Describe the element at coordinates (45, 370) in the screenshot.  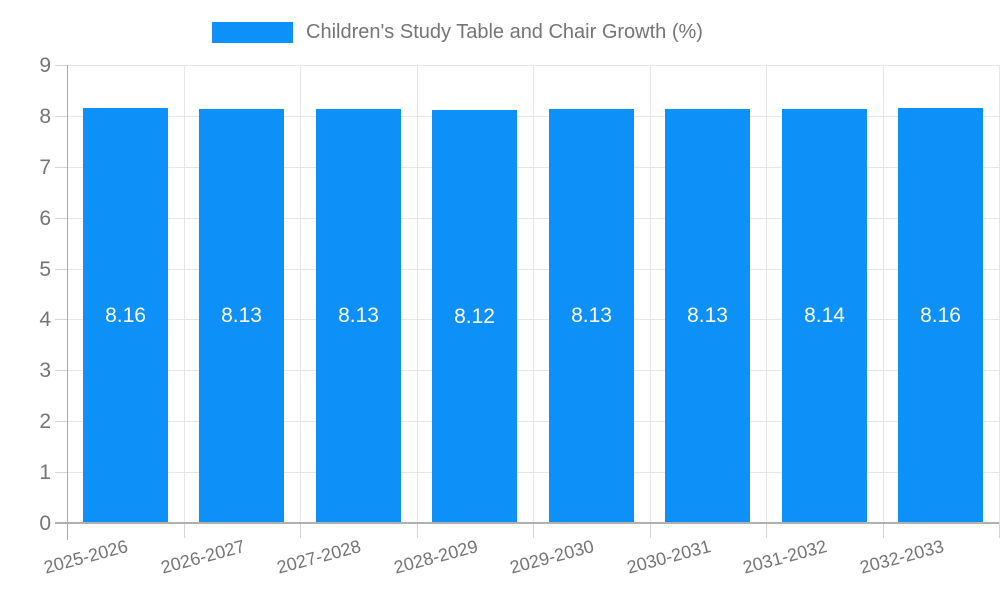
I see `y-tick-label: 3` at that location.